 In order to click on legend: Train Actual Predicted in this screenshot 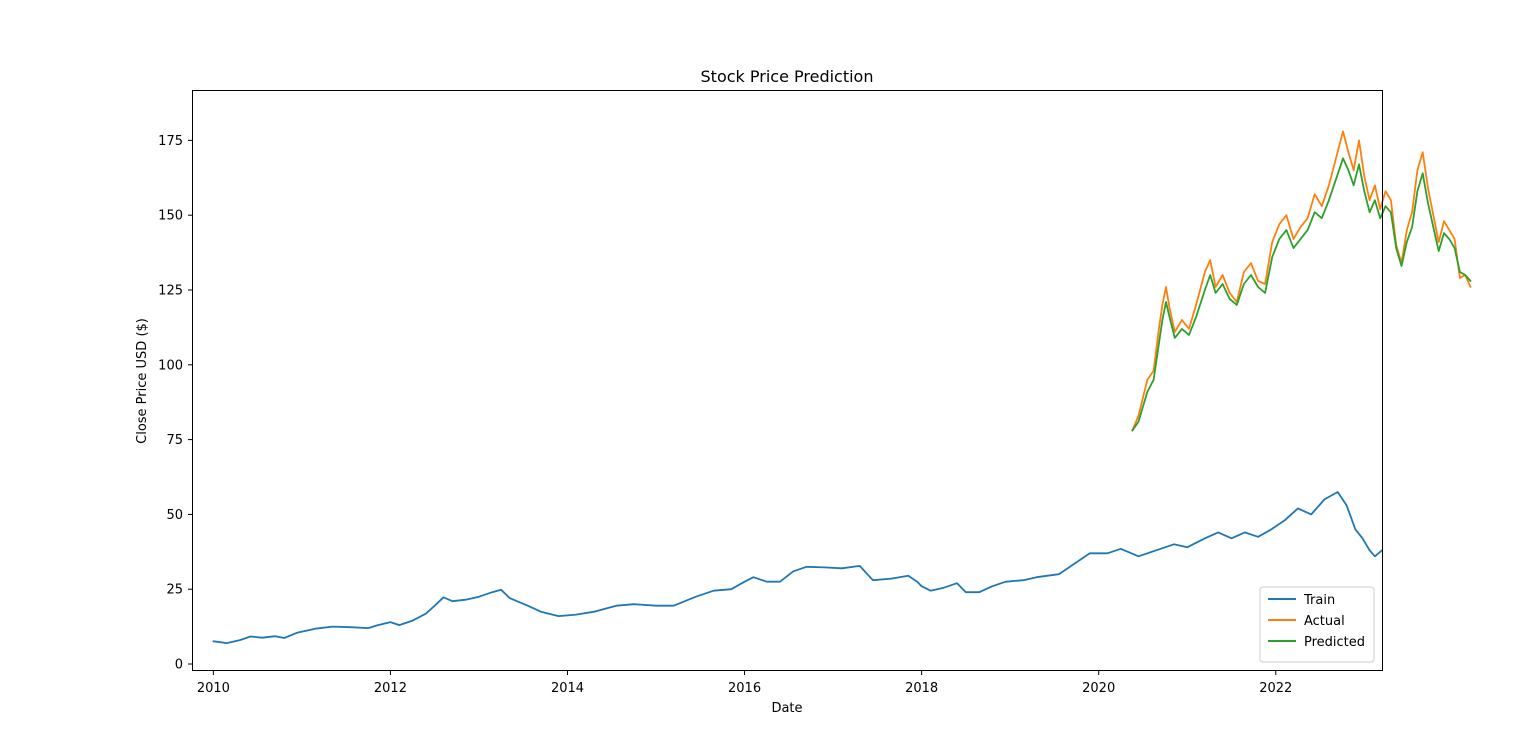, I will do `click(1317, 624)`.